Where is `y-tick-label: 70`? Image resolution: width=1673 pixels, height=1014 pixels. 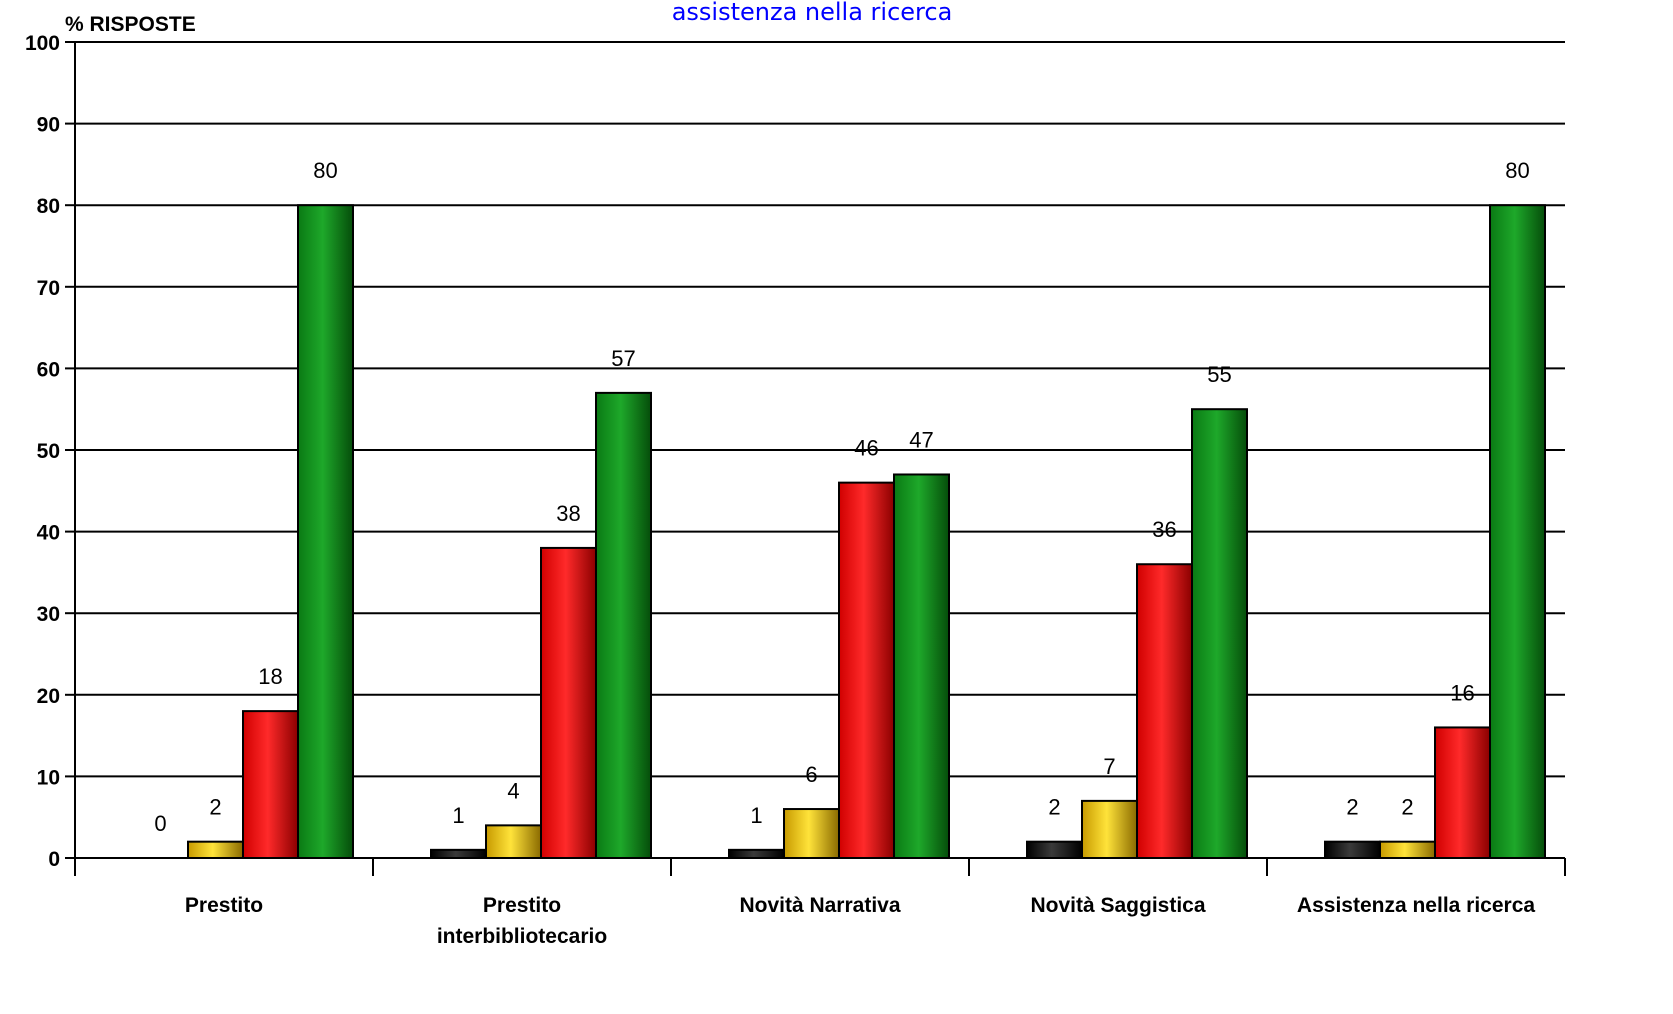
y-tick-label: 70 is located at coordinates (48, 288).